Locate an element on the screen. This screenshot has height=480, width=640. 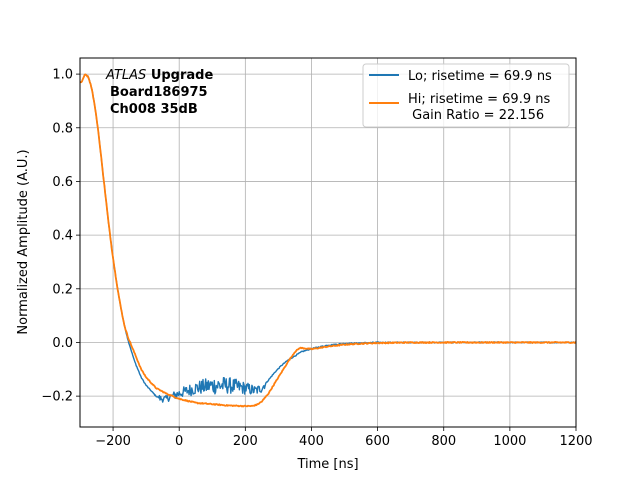
y-tick-label: 0.8 is located at coordinates (62, 128).